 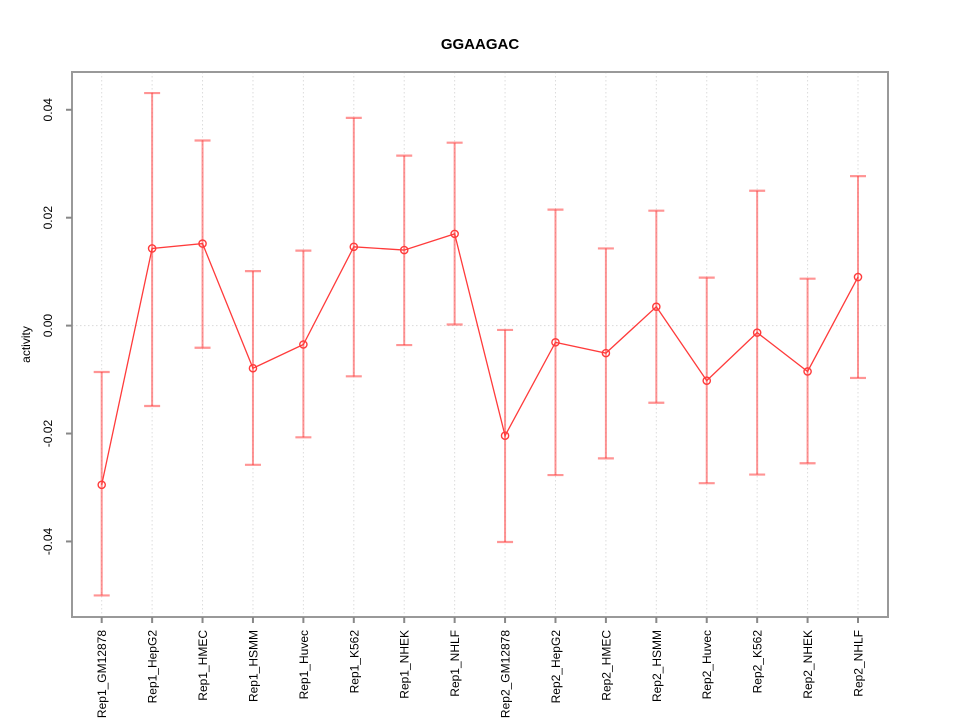 I want to click on x-tick-label: Rep1_NHEK, so click(x=405, y=664).